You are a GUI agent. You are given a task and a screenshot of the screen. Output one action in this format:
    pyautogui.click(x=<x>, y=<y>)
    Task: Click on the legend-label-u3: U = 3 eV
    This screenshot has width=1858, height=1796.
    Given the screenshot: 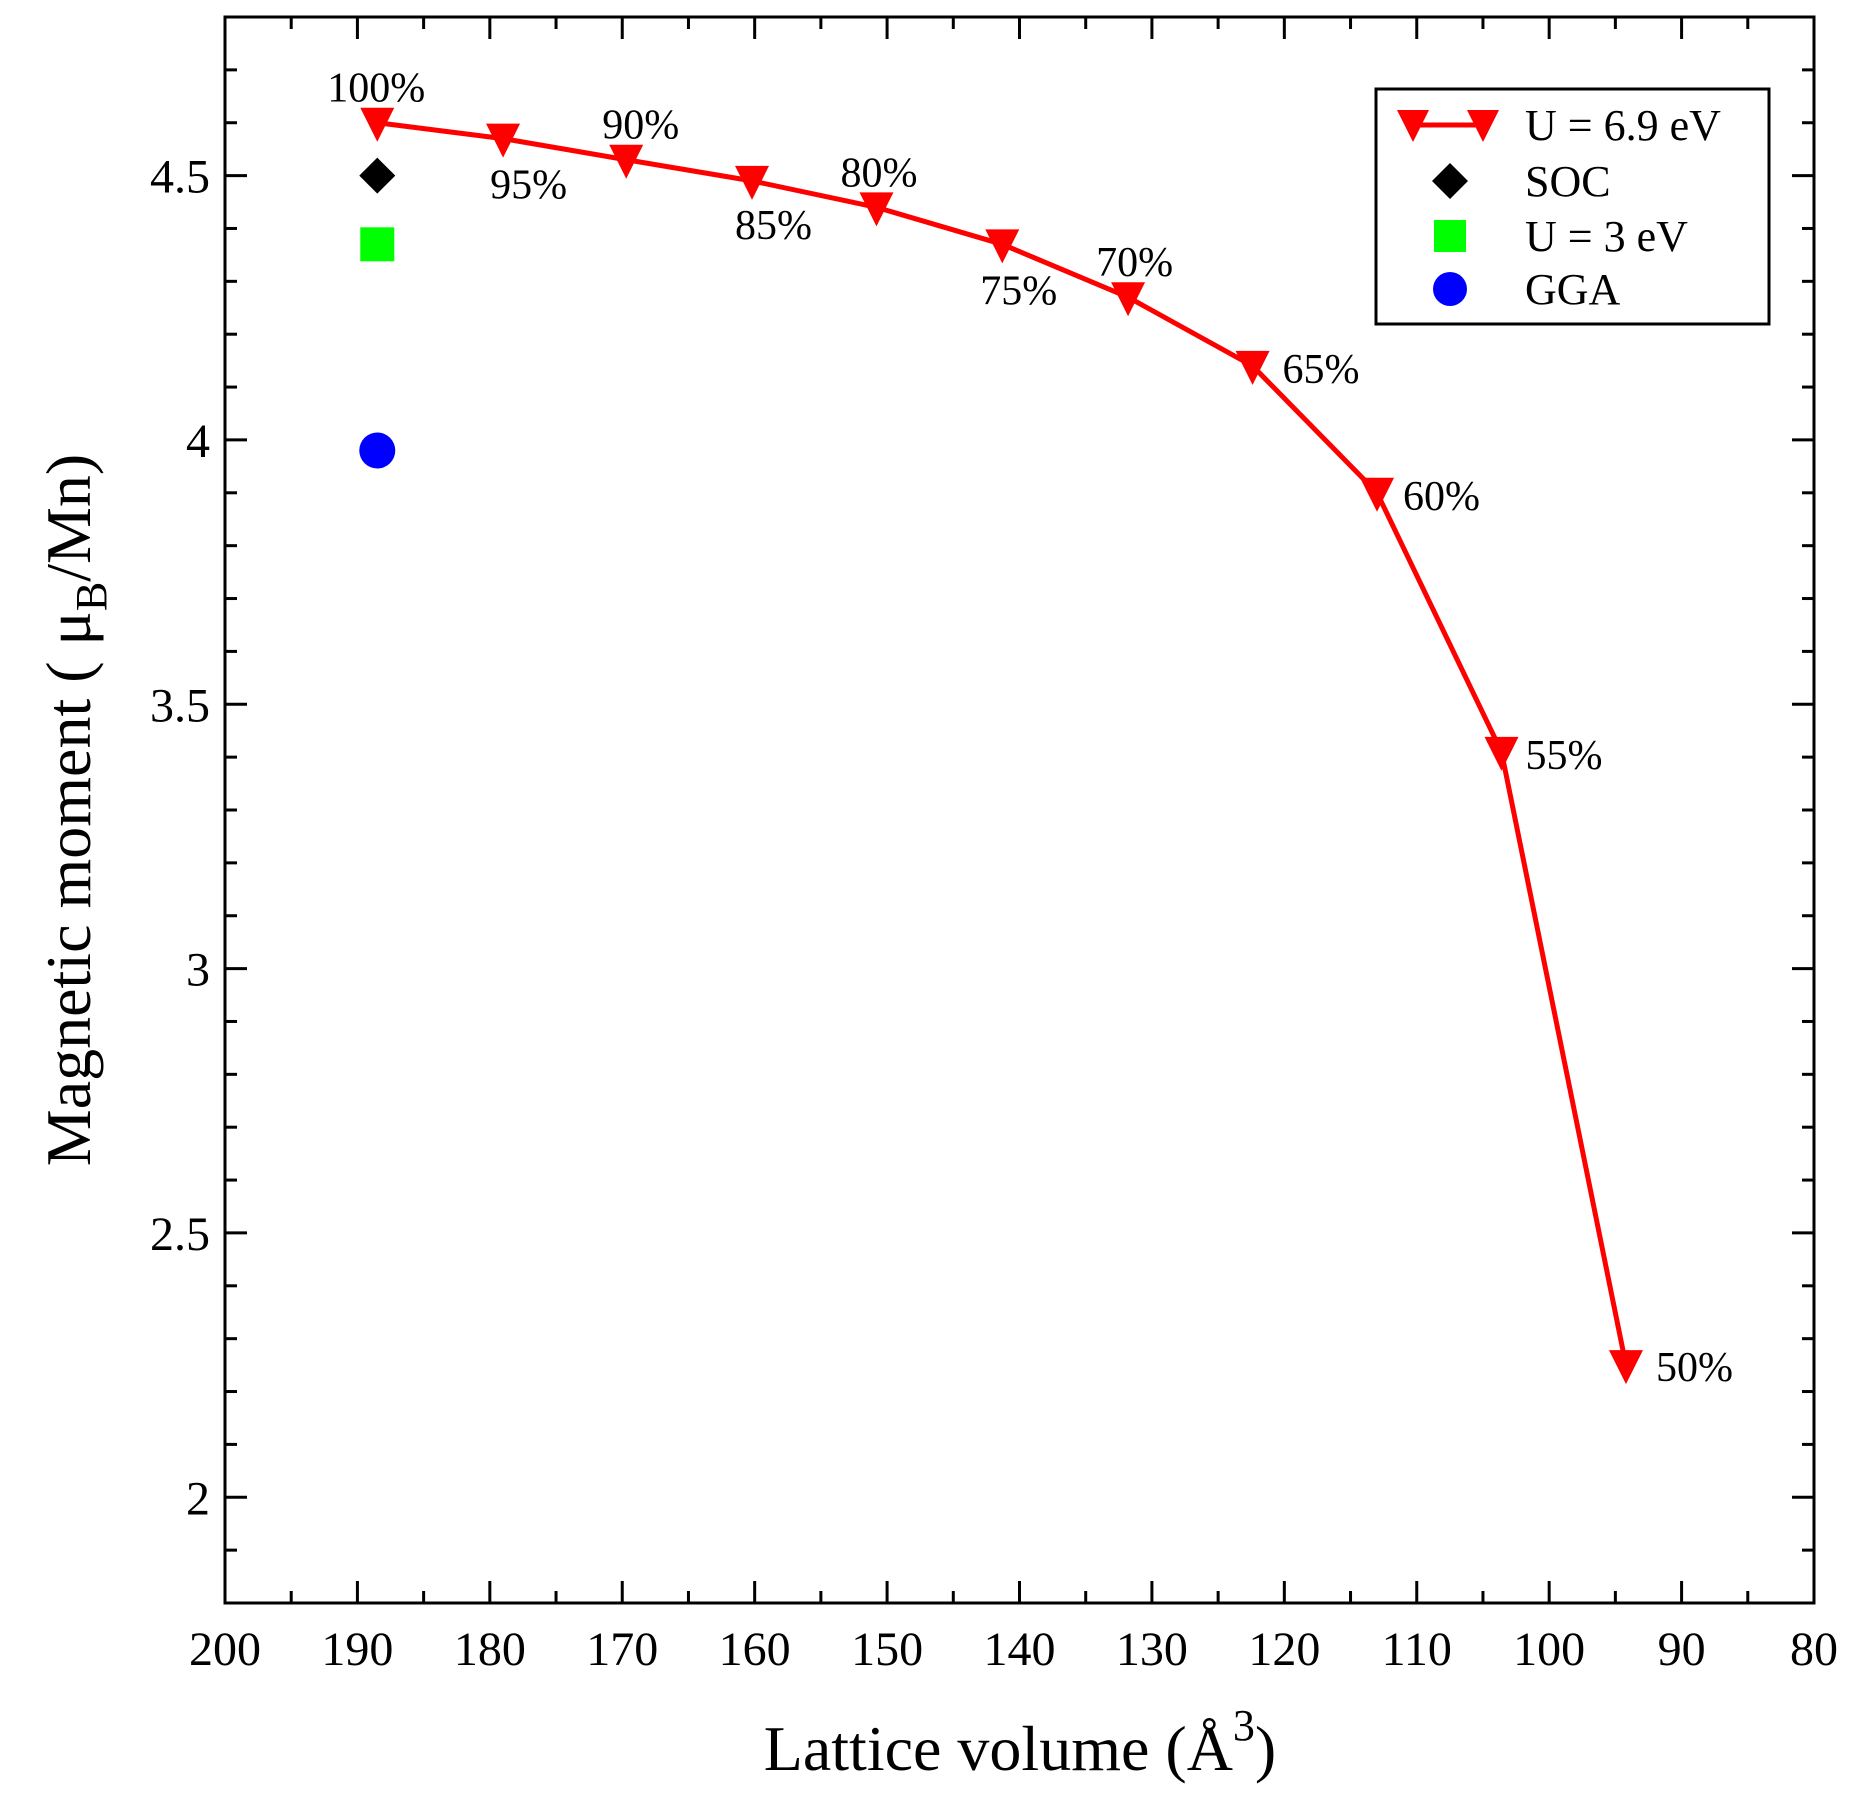 What is the action you would take?
    pyautogui.click(x=1606, y=236)
    